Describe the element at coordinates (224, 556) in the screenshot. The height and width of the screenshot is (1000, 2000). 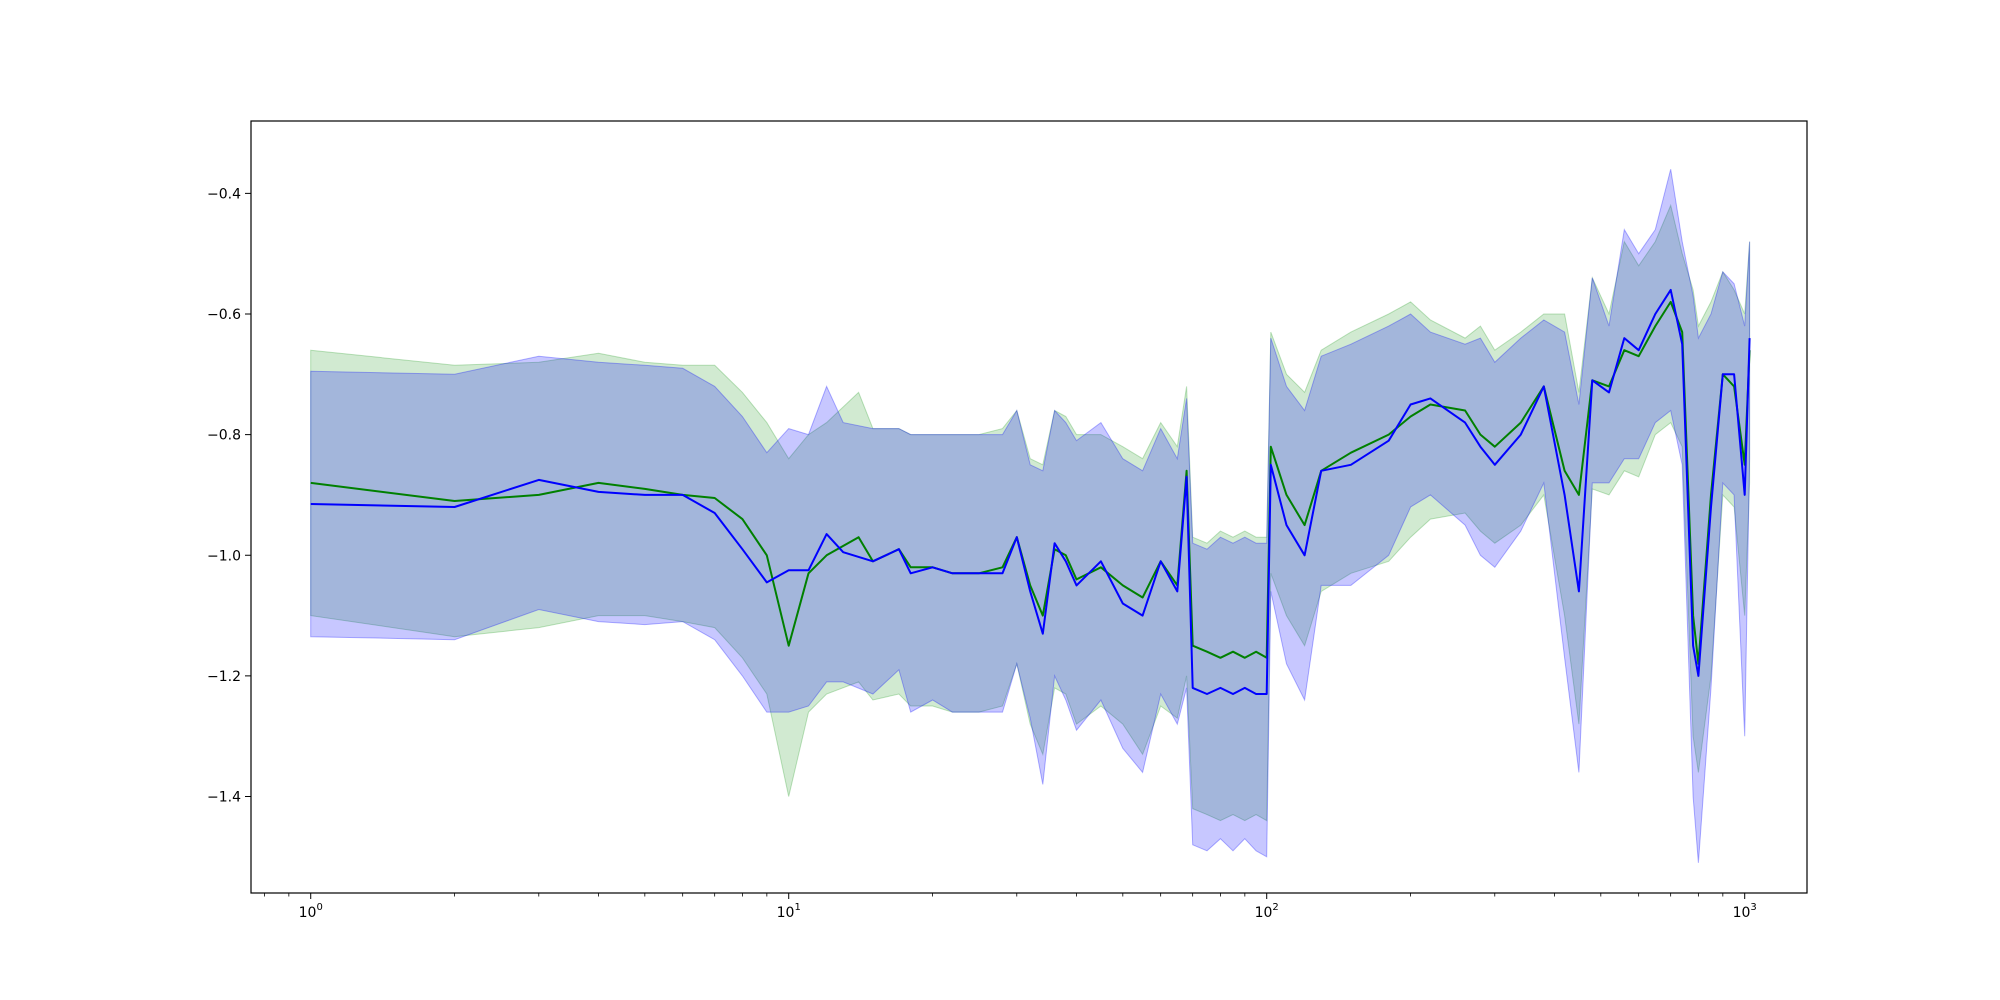
I see `y-tick-label: −1.0` at that location.